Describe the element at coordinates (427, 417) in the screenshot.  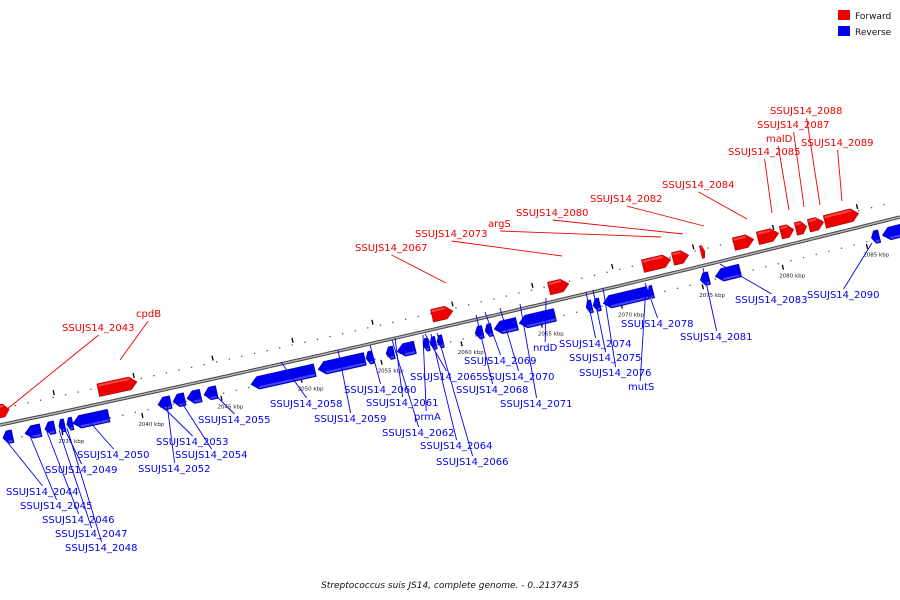
I see `reverse-gene-label: prmA` at that location.